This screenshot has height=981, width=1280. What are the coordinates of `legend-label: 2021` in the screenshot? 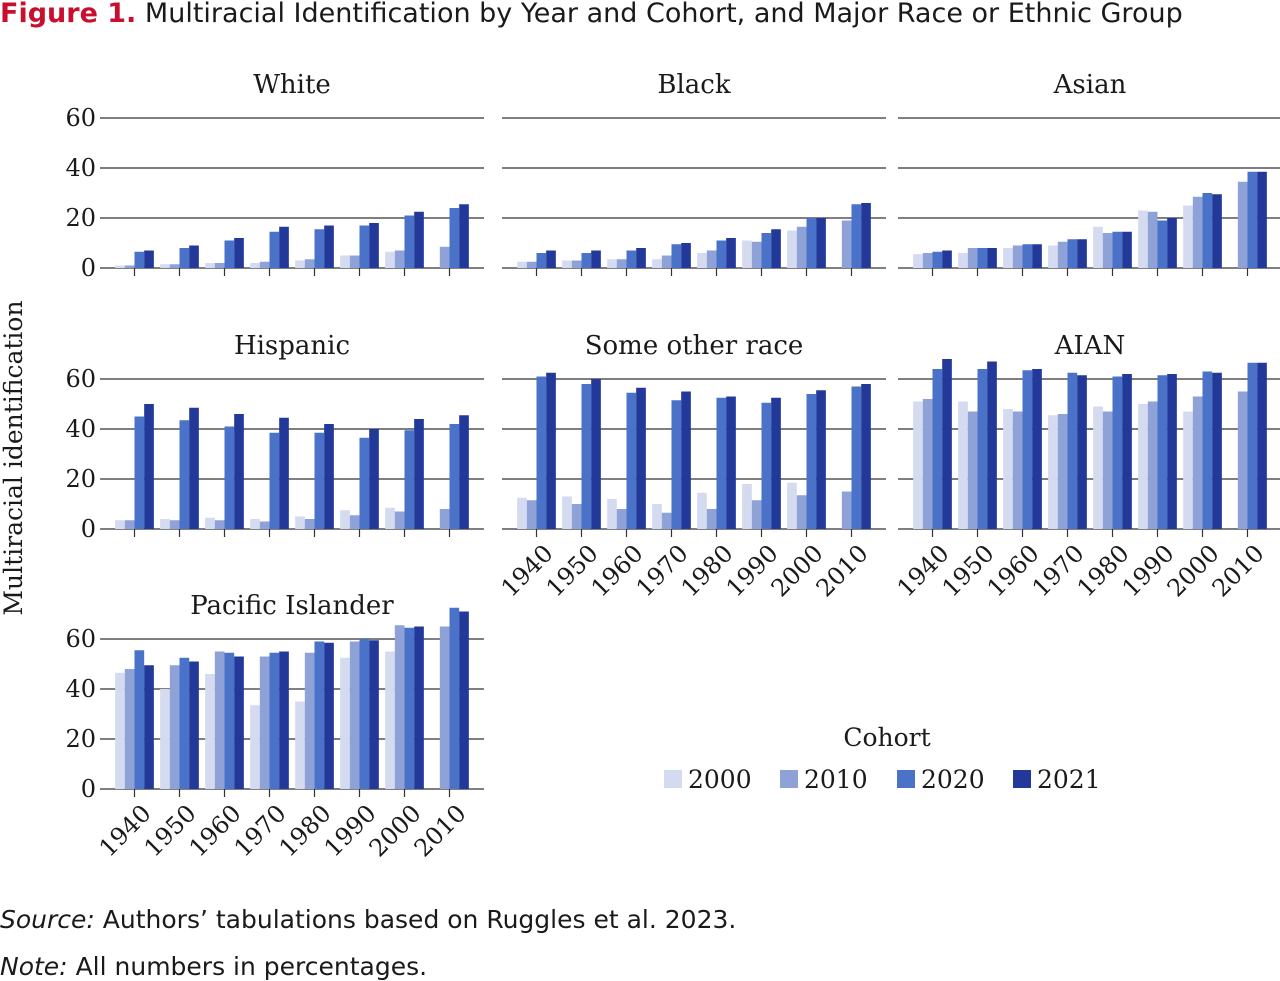 It's located at (1069, 779).